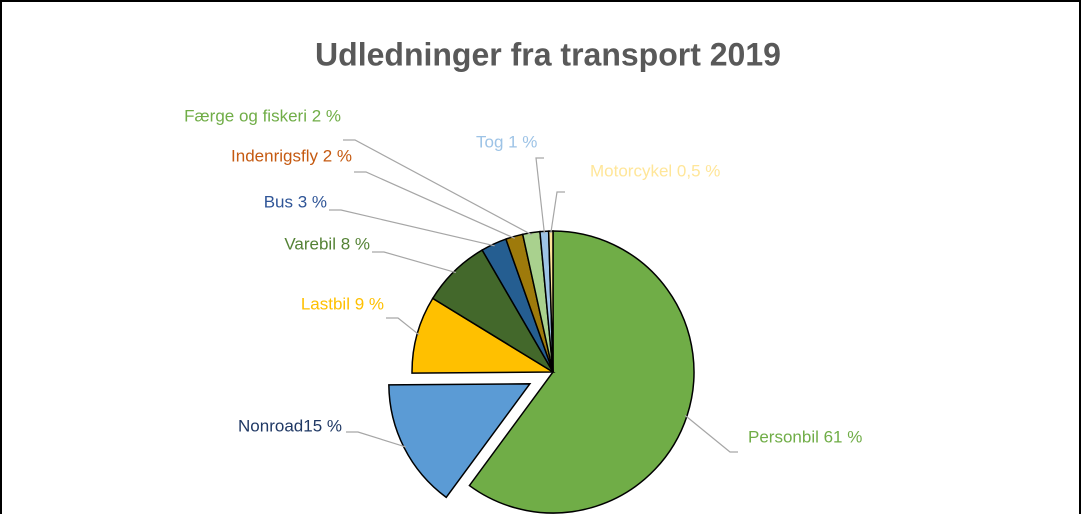  Describe the element at coordinates (295, 201) in the screenshot. I see `data-label: Bus 3 %` at that location.